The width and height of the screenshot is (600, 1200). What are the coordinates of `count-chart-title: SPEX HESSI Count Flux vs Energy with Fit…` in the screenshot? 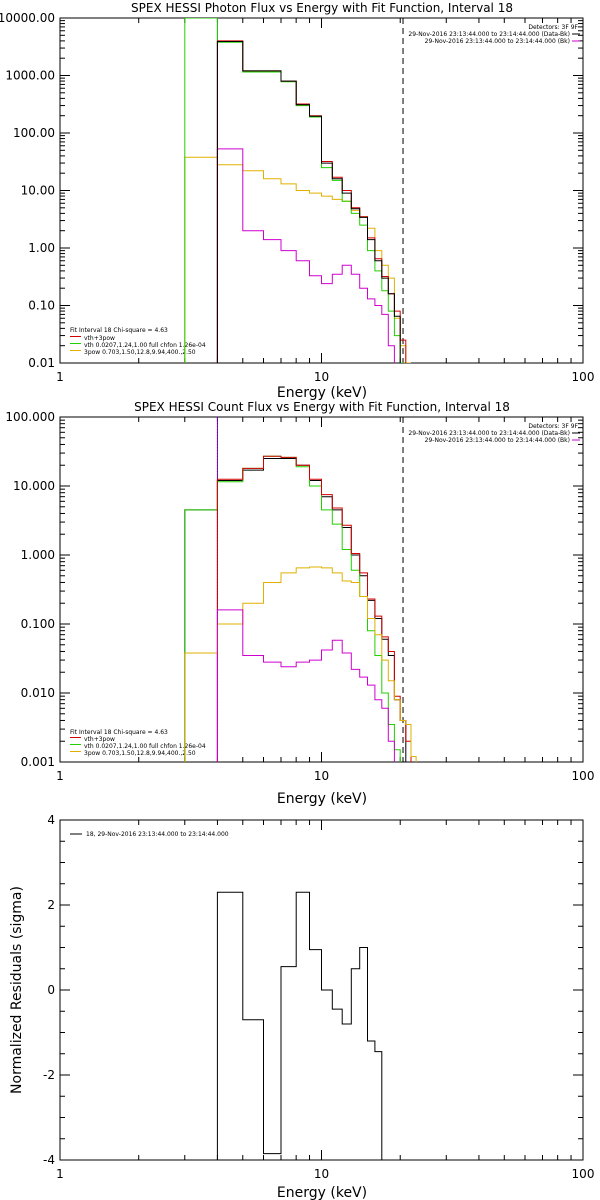 It's located at (322, 407).